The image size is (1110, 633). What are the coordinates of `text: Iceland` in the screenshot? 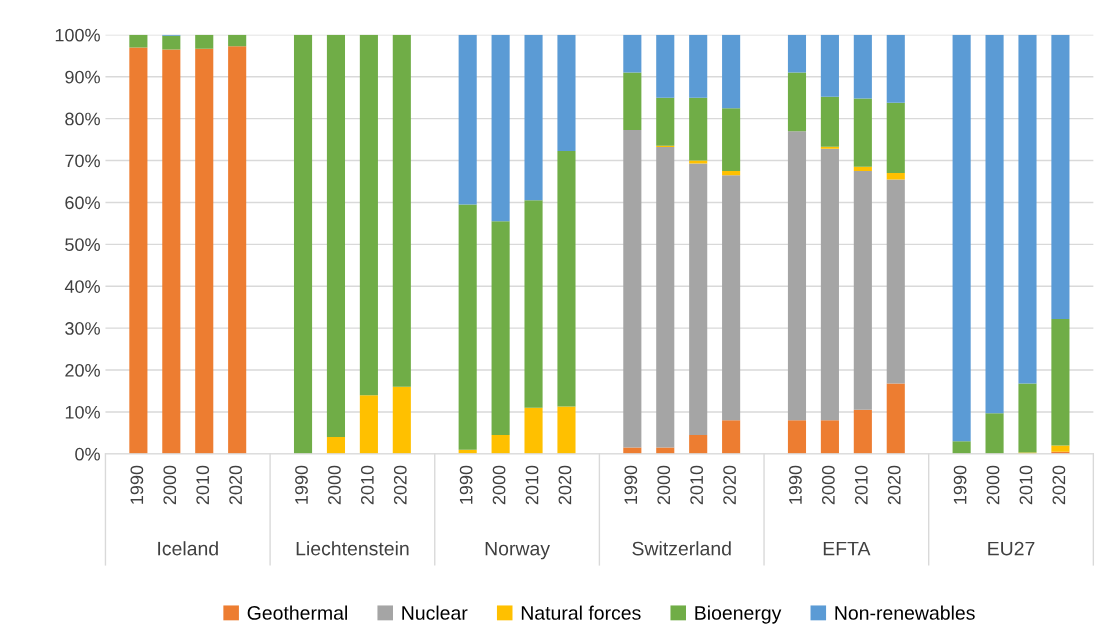 It's located at (188, 548).